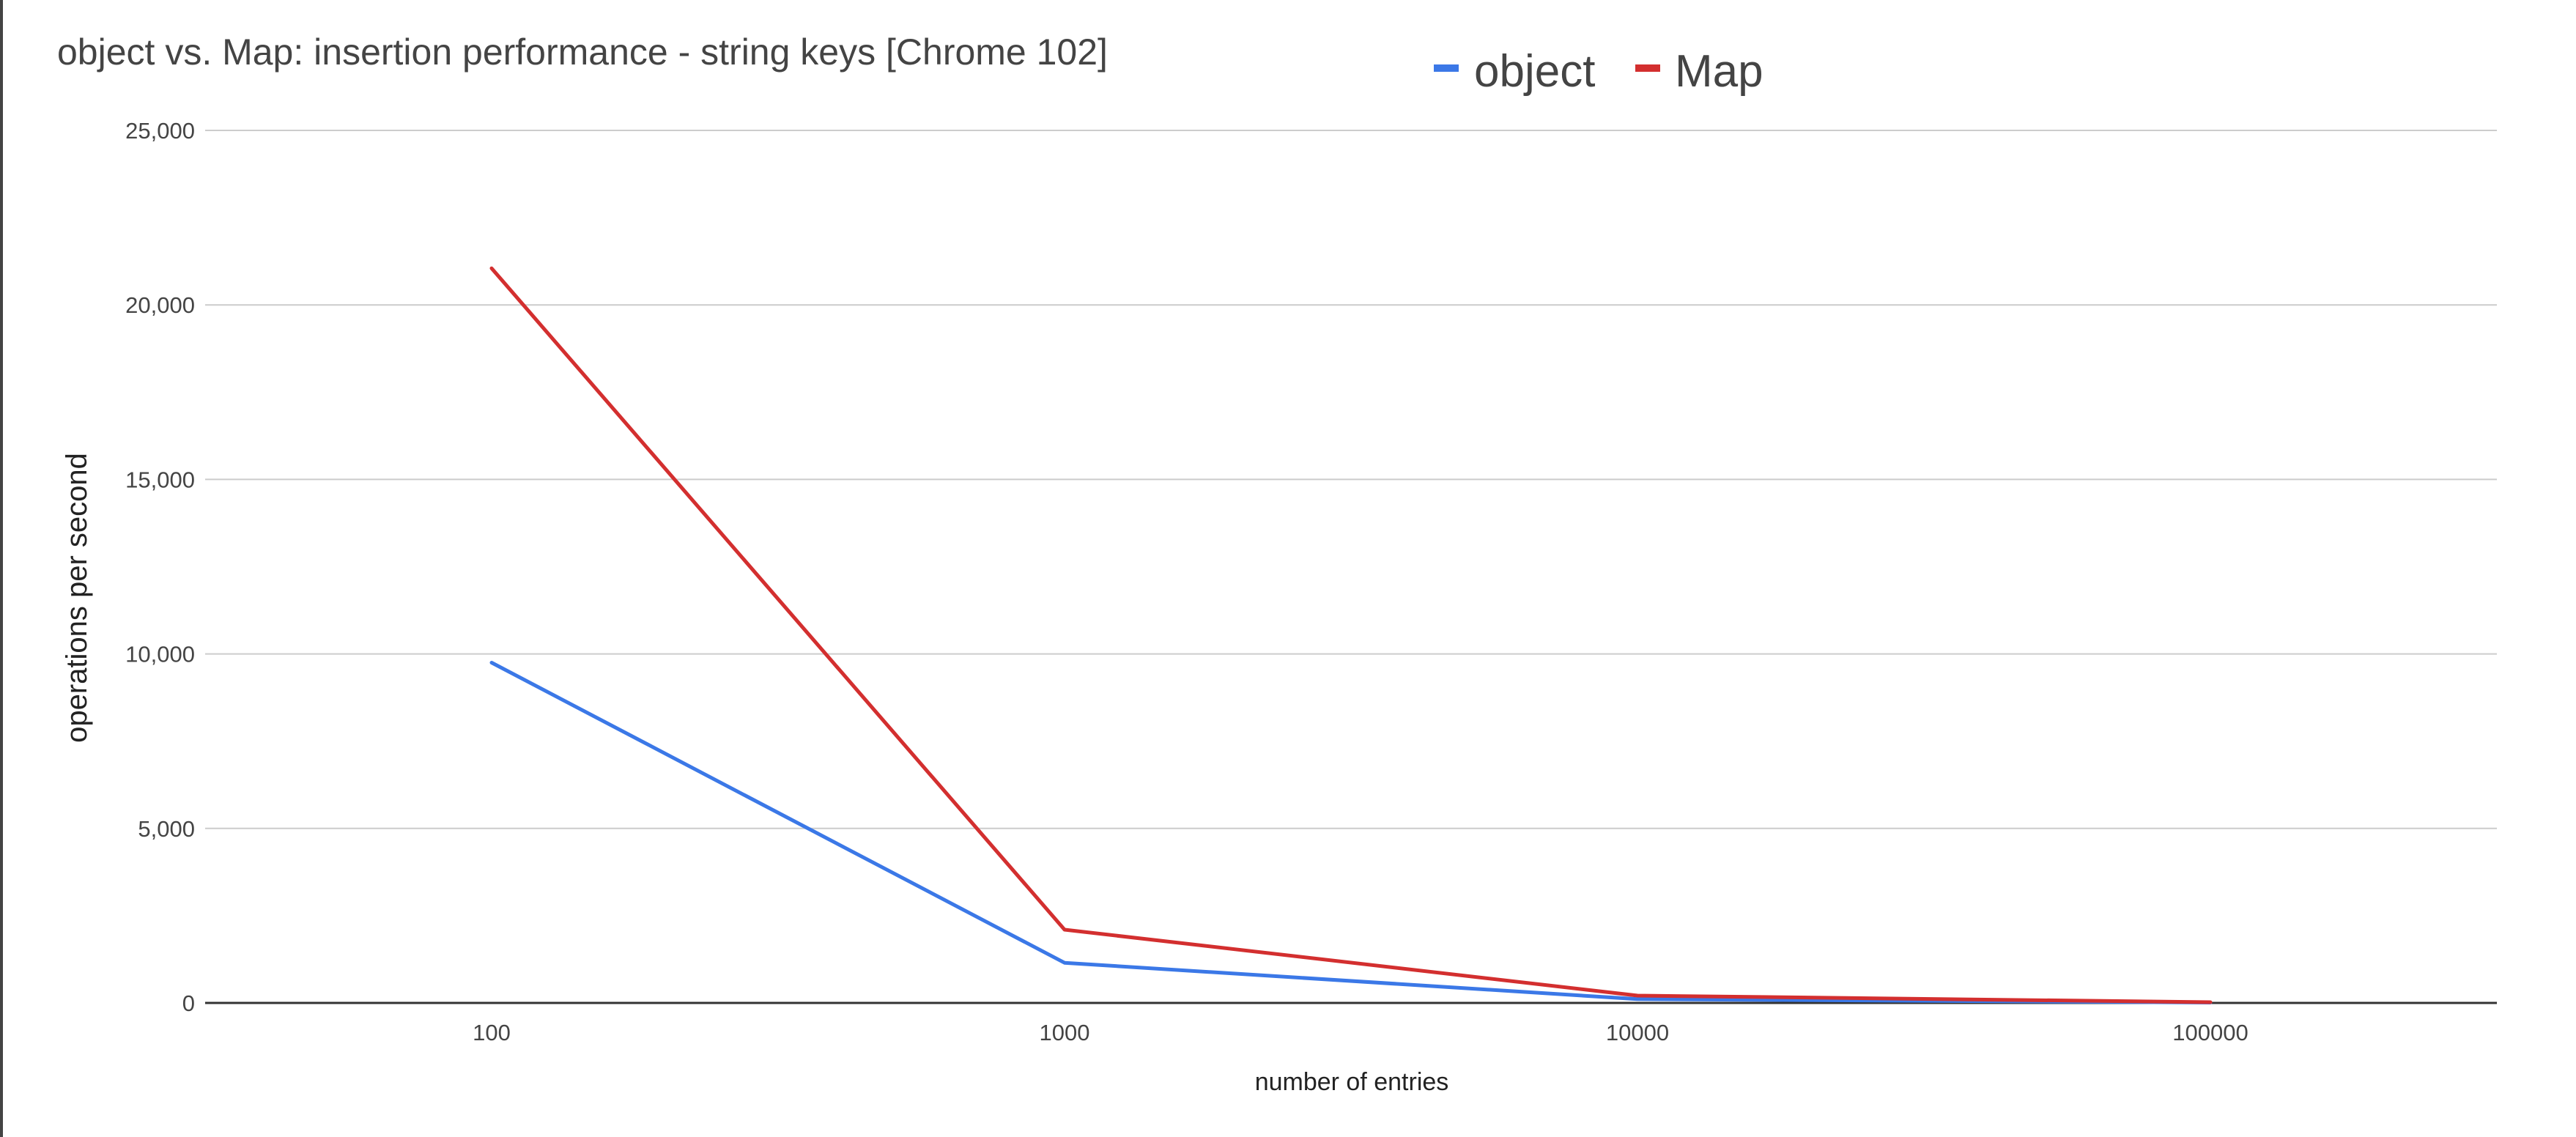  I want to click on x-tick-label: 100, so click(492, 1032).